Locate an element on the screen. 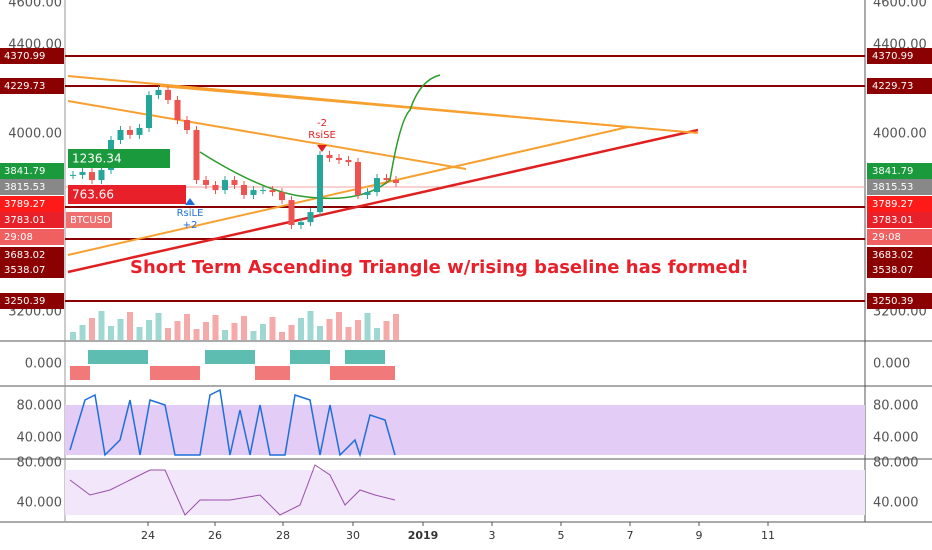 Image resolution: width=932 pixels, height=550 pixels. price-tag-label: 3841.79 is located at coordinates (892, 171).